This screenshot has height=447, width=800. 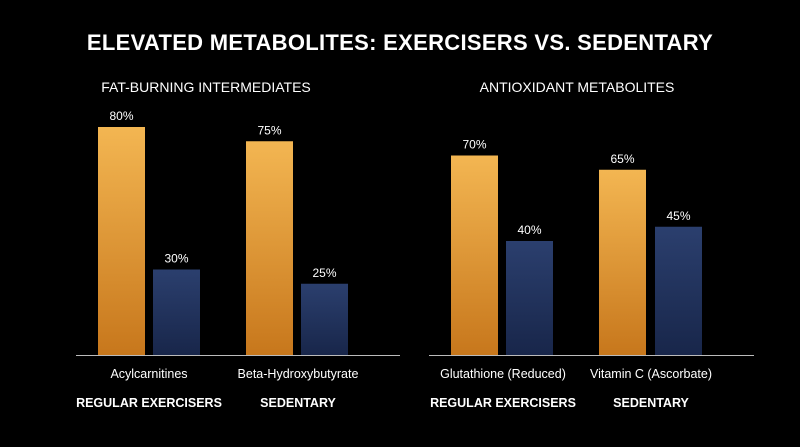 I want to click on chart-1-category-label-0: Glutathione (Reduced), so click(x=503, y=374).